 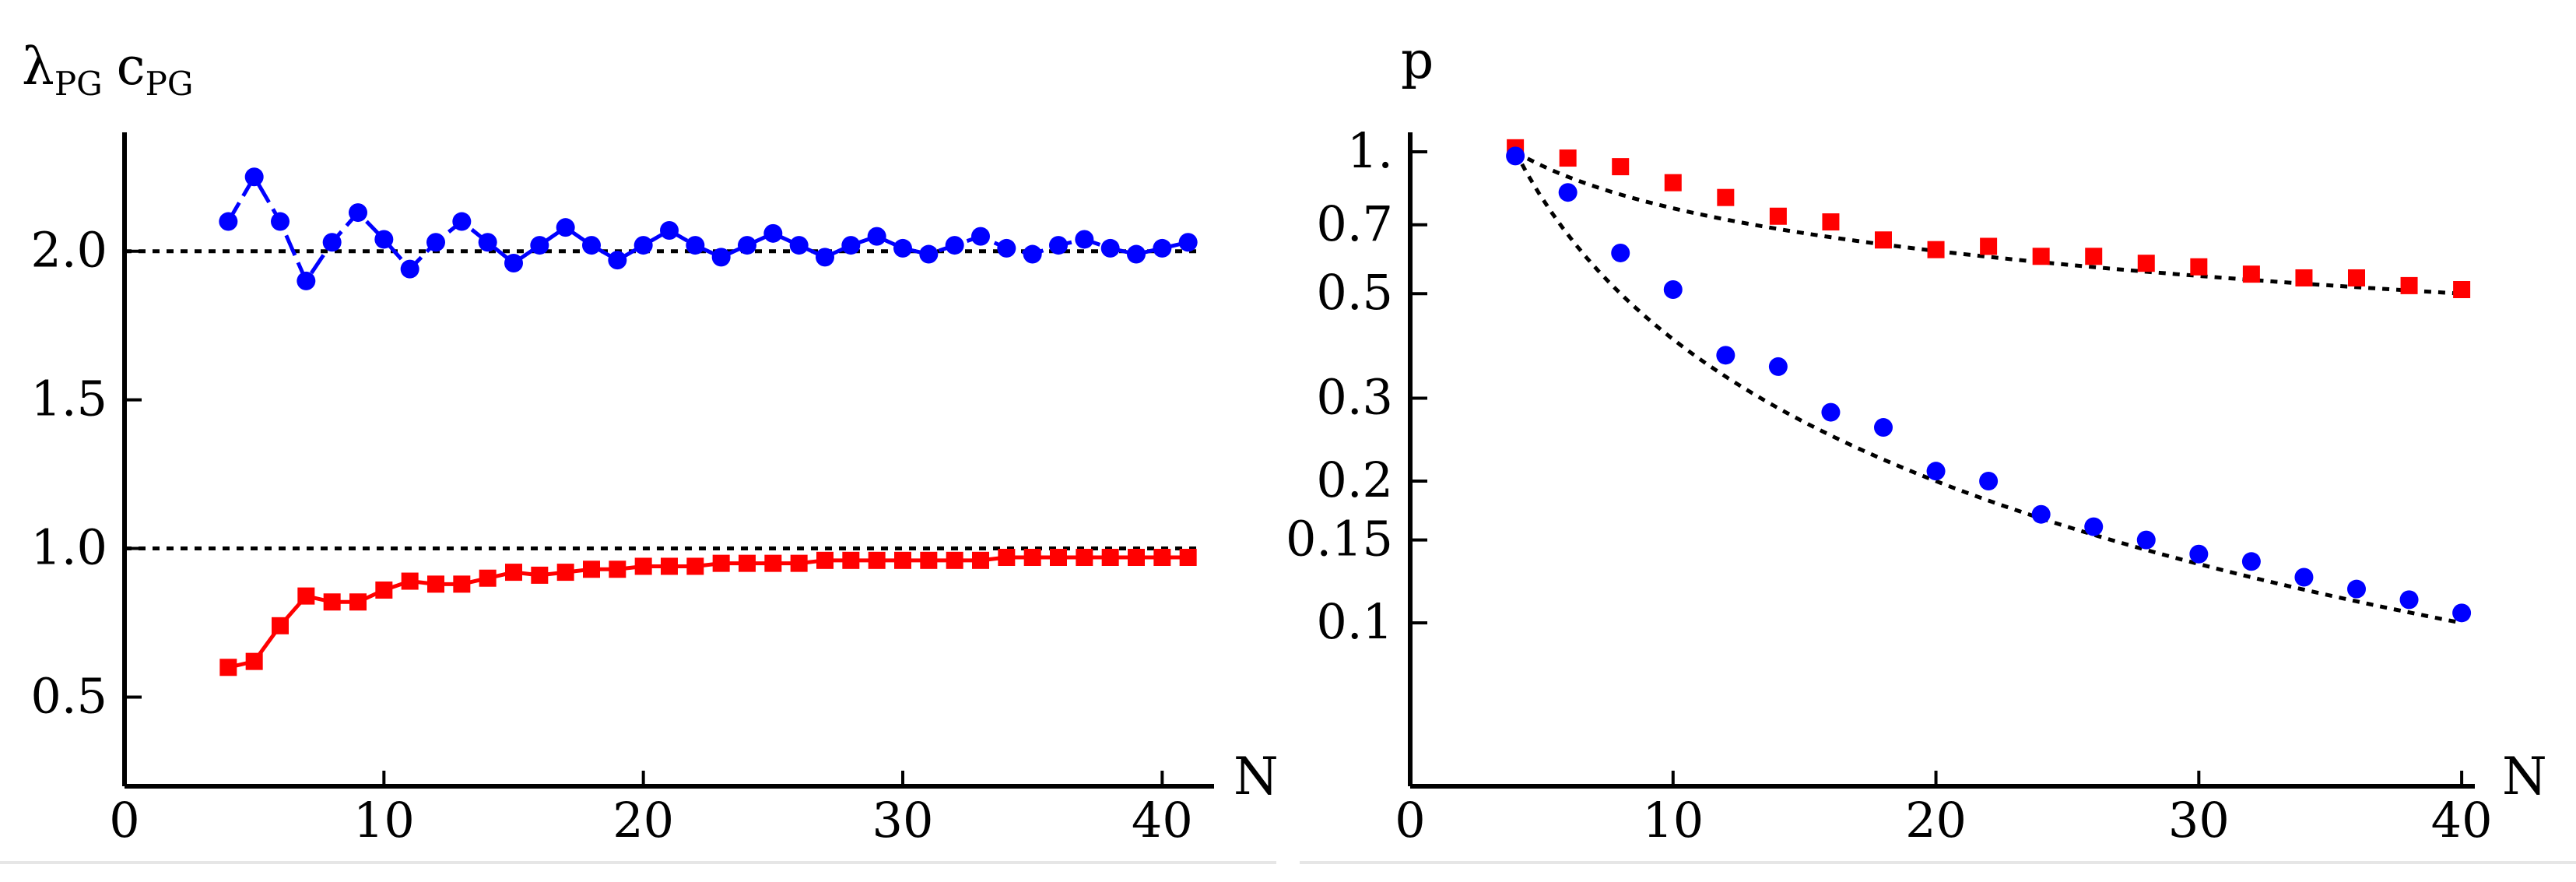 I want to click on right-x-axis-label: N, so click(x=2525, y=776).